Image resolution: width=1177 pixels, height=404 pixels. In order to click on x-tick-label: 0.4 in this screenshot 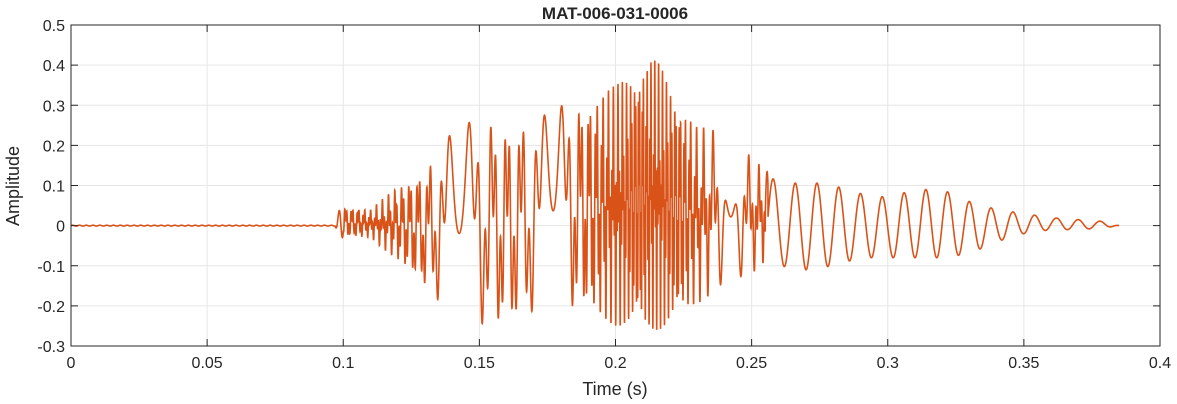, I will do `click(1160, 363)`.